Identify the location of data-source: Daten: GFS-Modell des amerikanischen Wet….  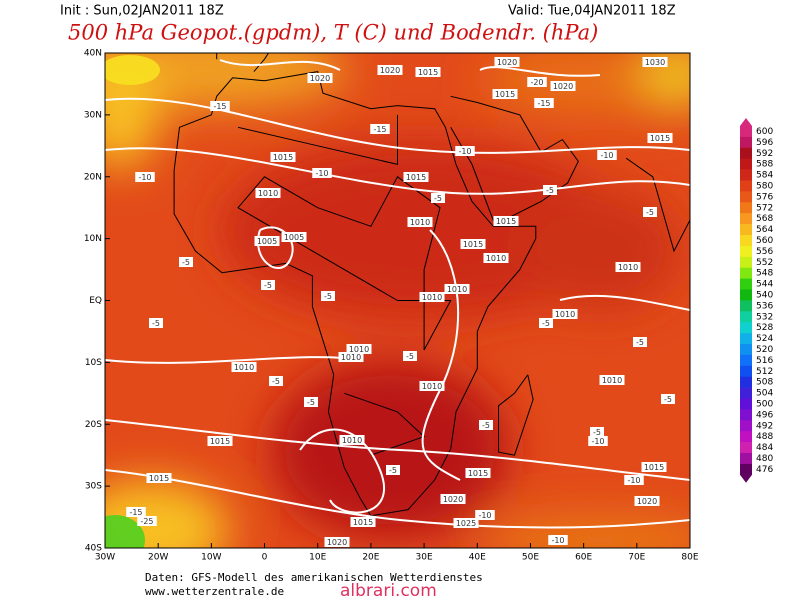
(314, 577).